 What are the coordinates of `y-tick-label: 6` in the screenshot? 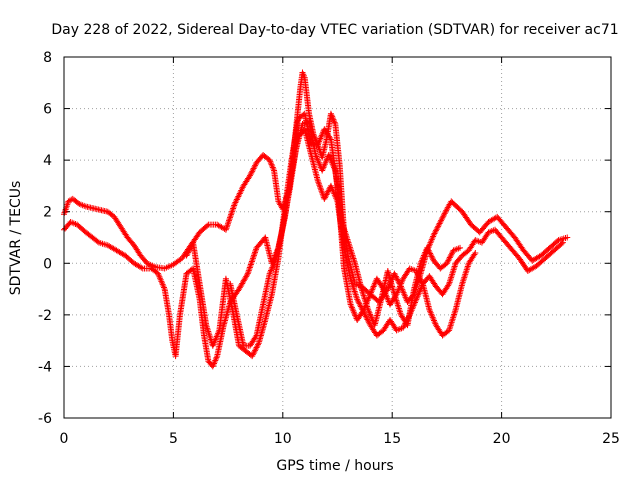 It's located at (47, 110).